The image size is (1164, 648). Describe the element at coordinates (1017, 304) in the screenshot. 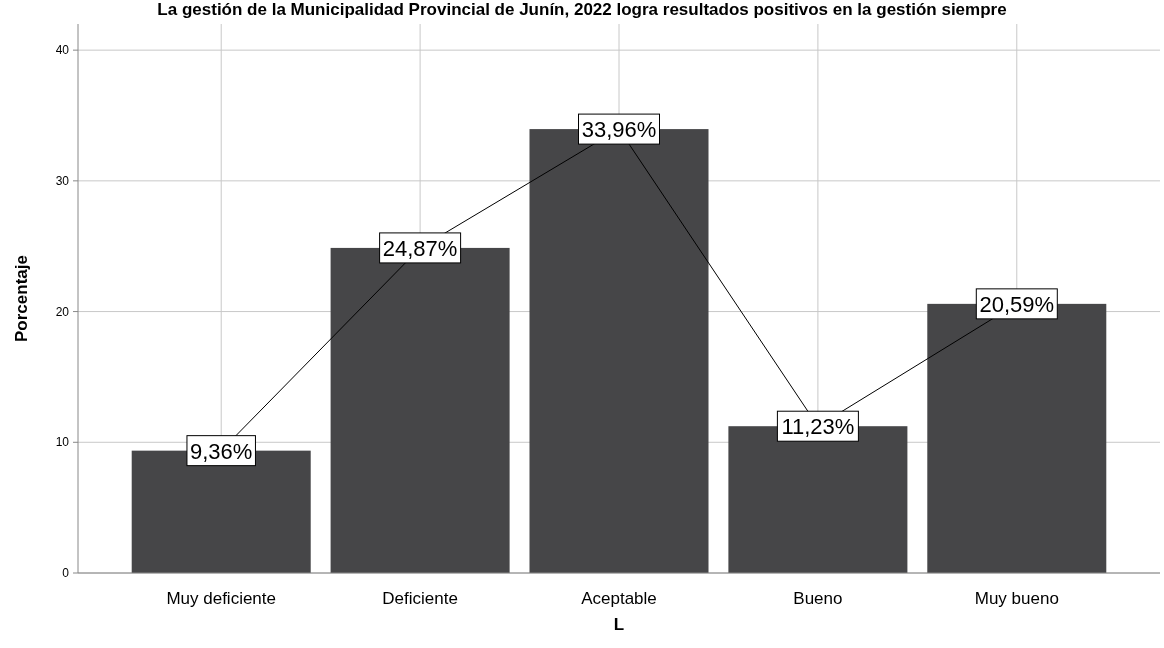

I see `data-label: 20,59%` at that location.